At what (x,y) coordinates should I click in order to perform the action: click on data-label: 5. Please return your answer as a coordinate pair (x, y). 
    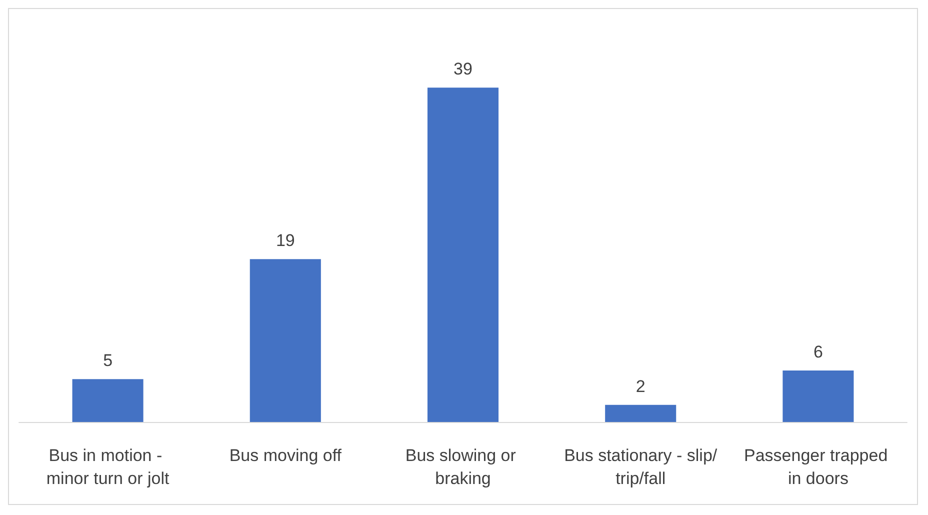
    Looking at the image, I should click on (108, 360).